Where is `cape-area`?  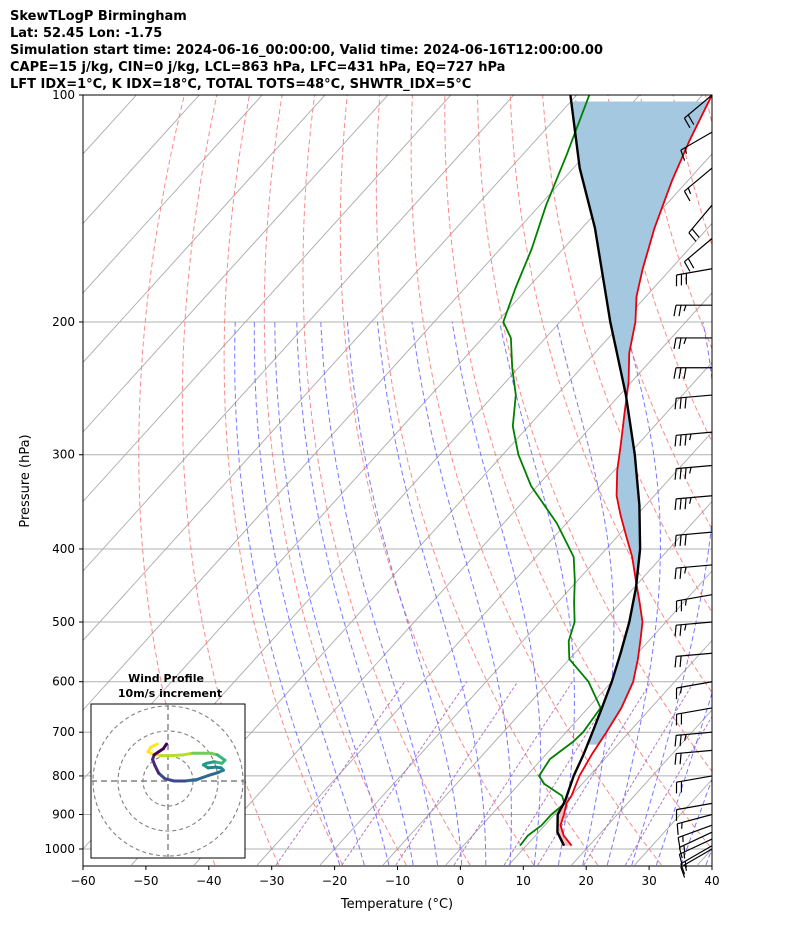 cape-area is located at coordinates (640, 423).